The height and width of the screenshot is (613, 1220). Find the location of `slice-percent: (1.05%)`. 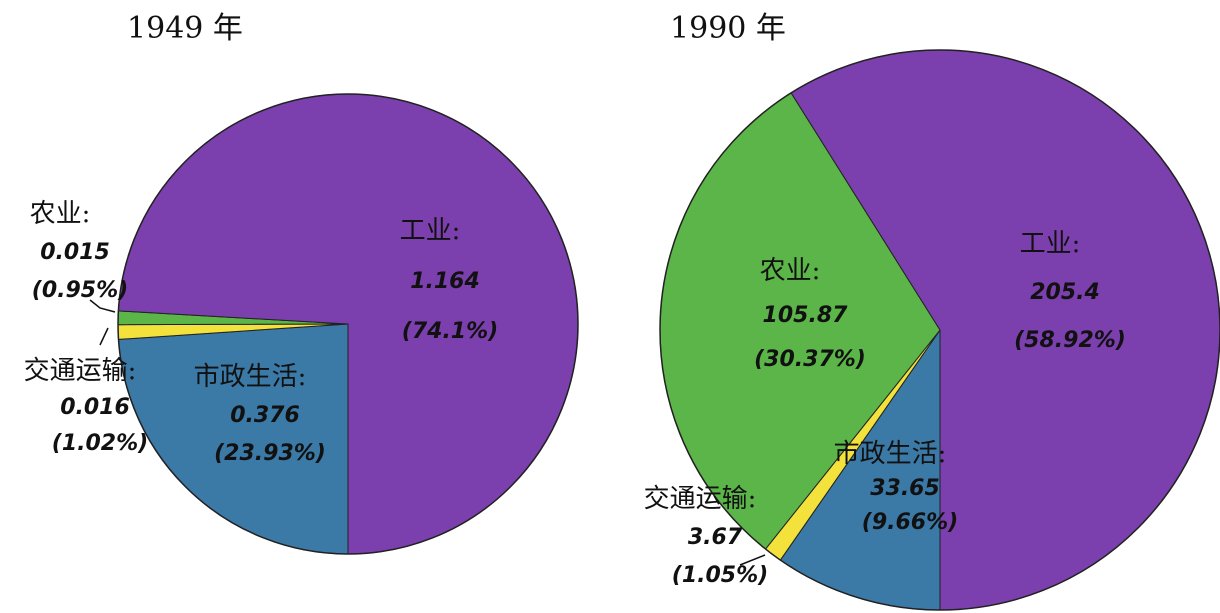

slice-percent: (1.05%) is located at coordinates (720, 575).